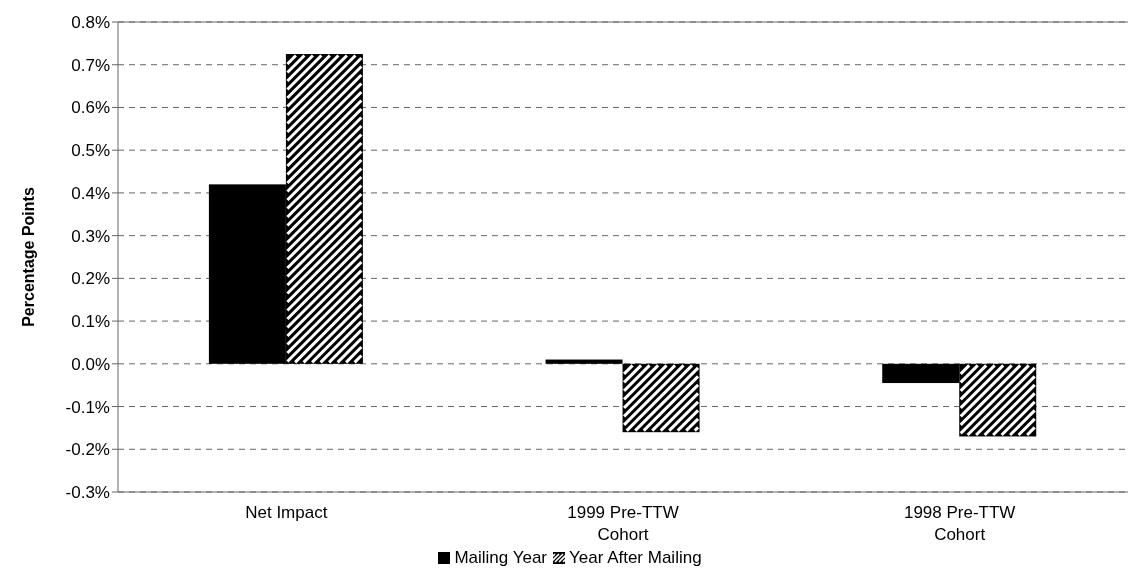  I want to click on y-axis-title: Percentage Points, so click(28, 257).